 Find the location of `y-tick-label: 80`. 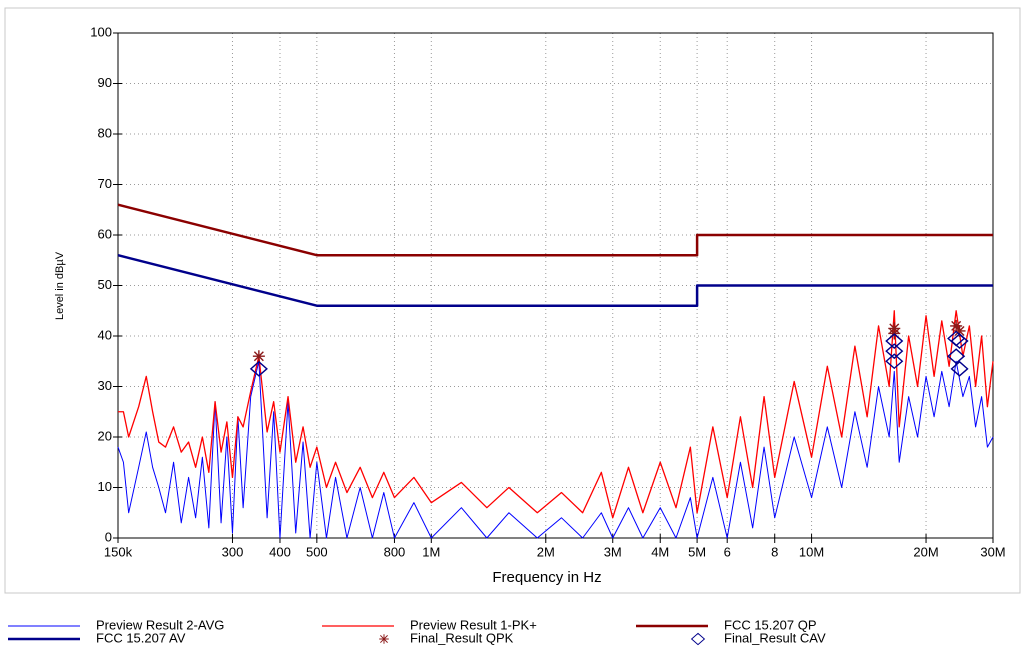

y-tick-label: 80 is located at coordinates (105, 132).